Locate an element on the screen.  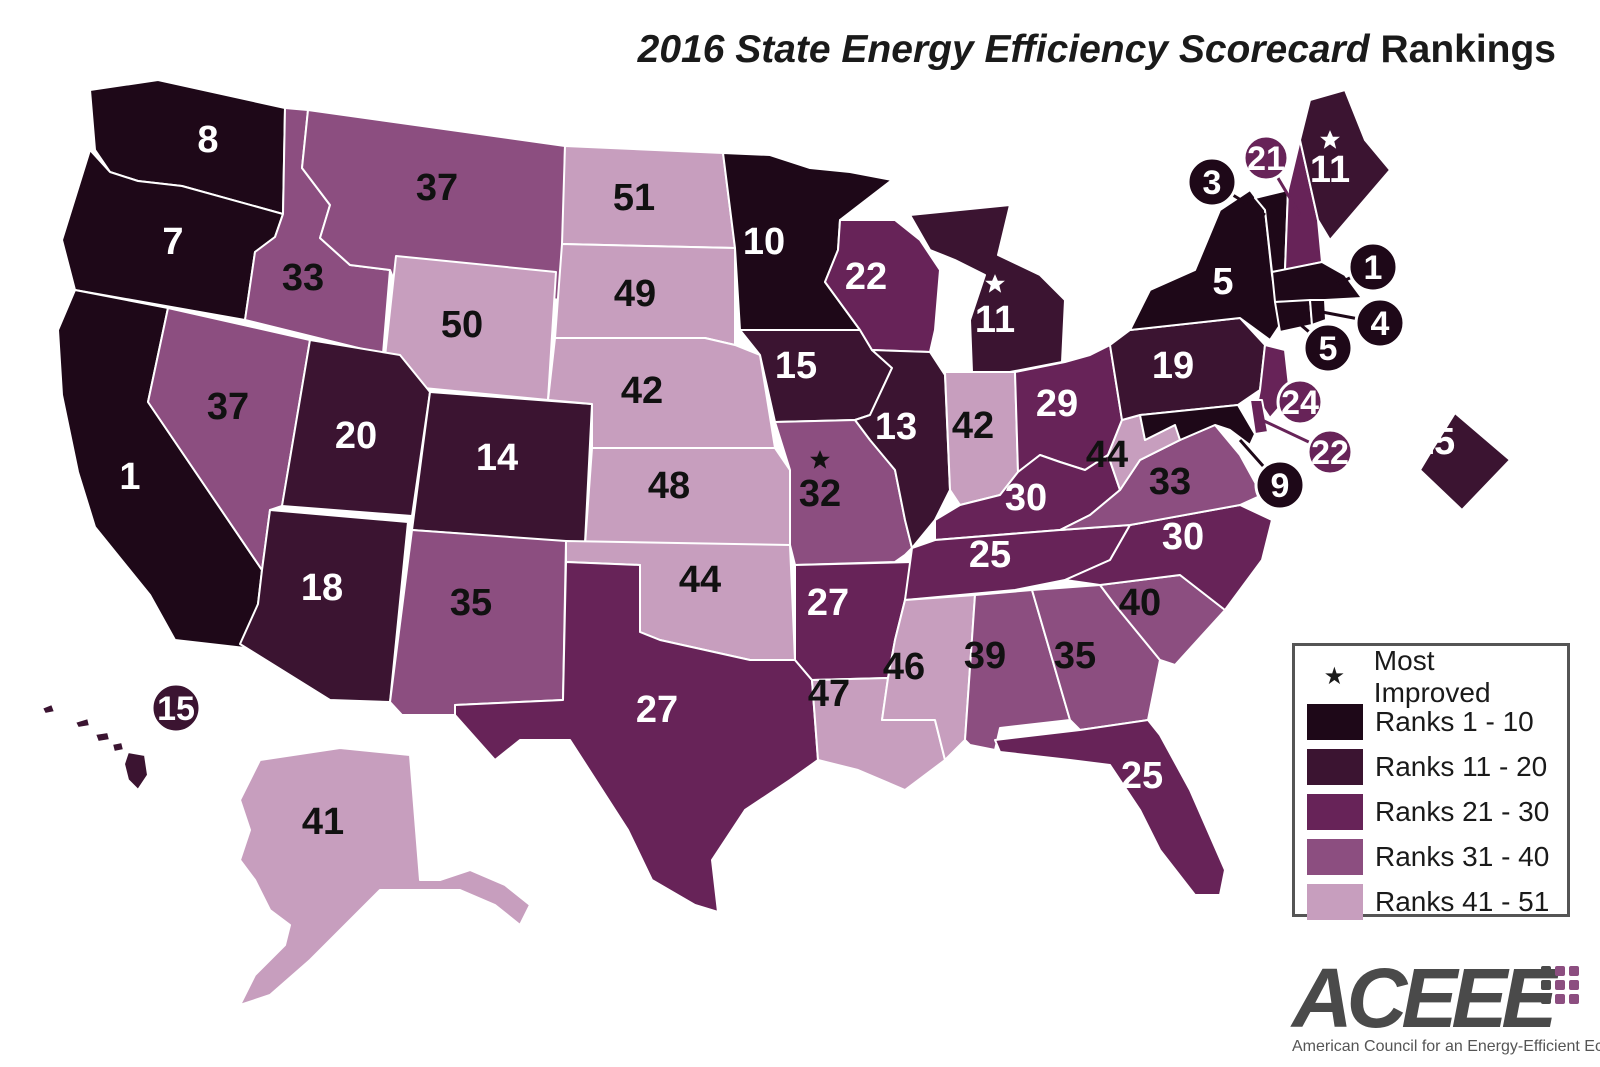
state-rank-sc: 40 is located at coordinates (1140, 603).